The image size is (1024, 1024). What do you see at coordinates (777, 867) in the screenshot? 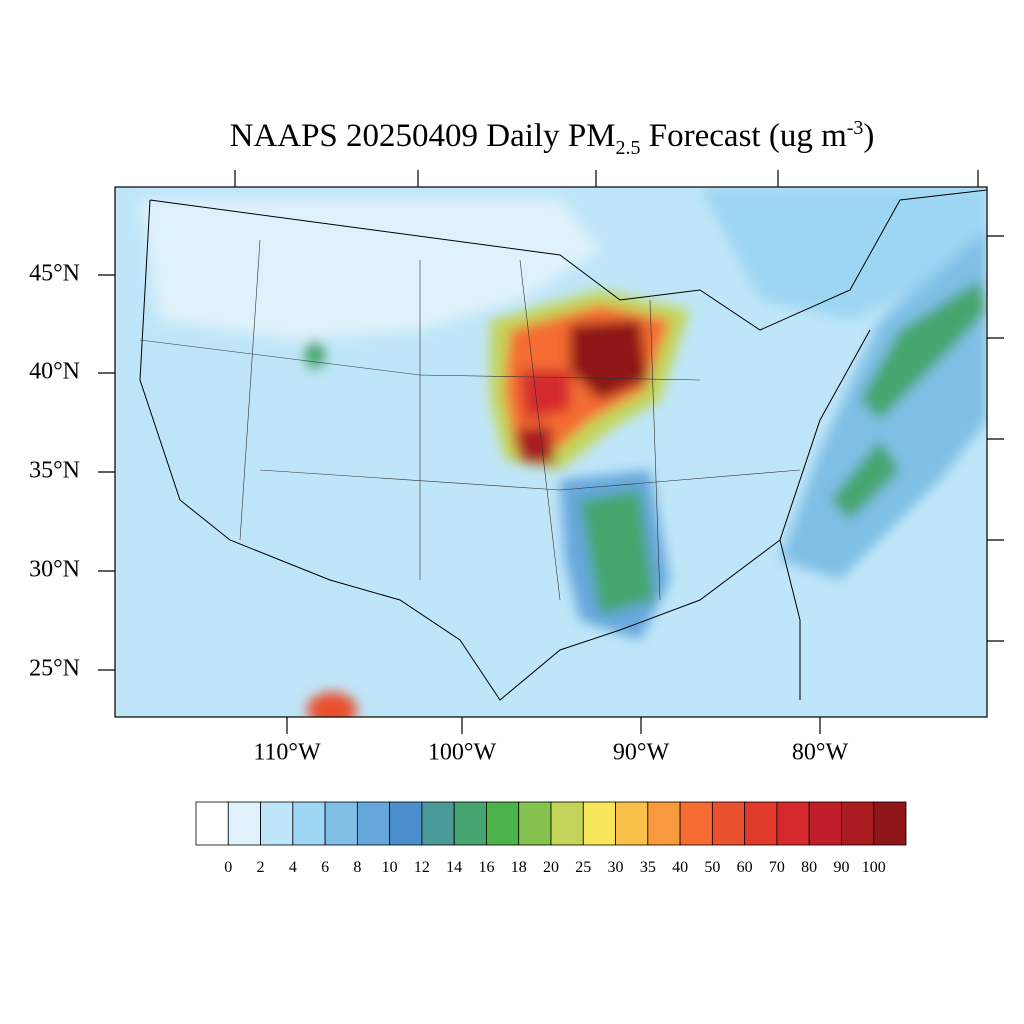
I see `colorbar-label: 70` at bounding box center [777, 867].